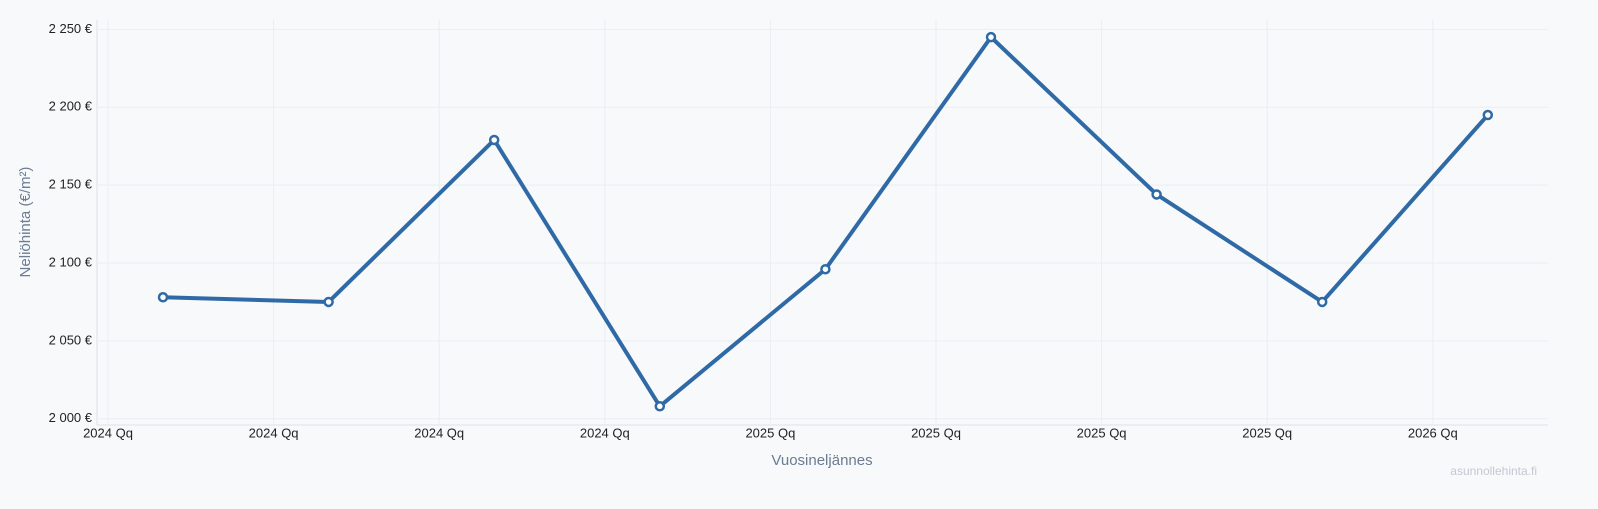  Describe the element at coordinates (1433, 432) in the screenshot. I see `x-tick-label: 2026 Qq` at that location.